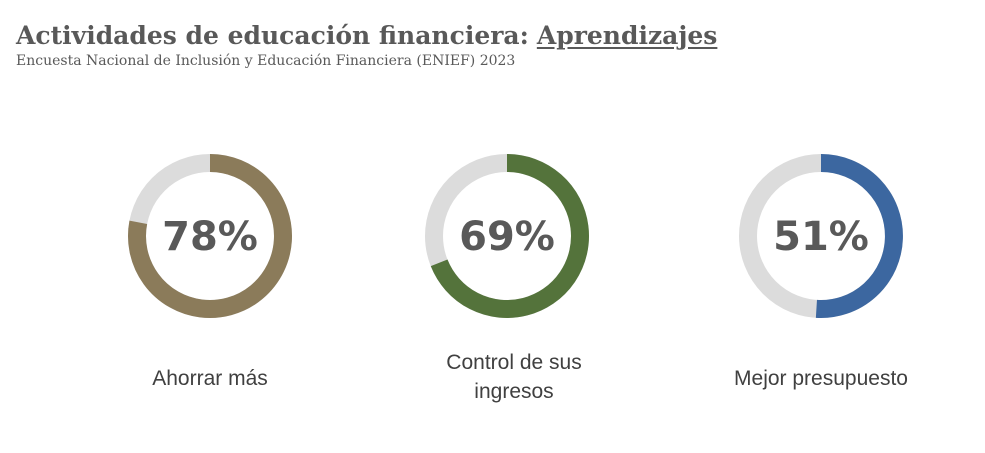 The image size is (985, 453). I want to click on donut-ahorrar: 78%, so click(210, 236).